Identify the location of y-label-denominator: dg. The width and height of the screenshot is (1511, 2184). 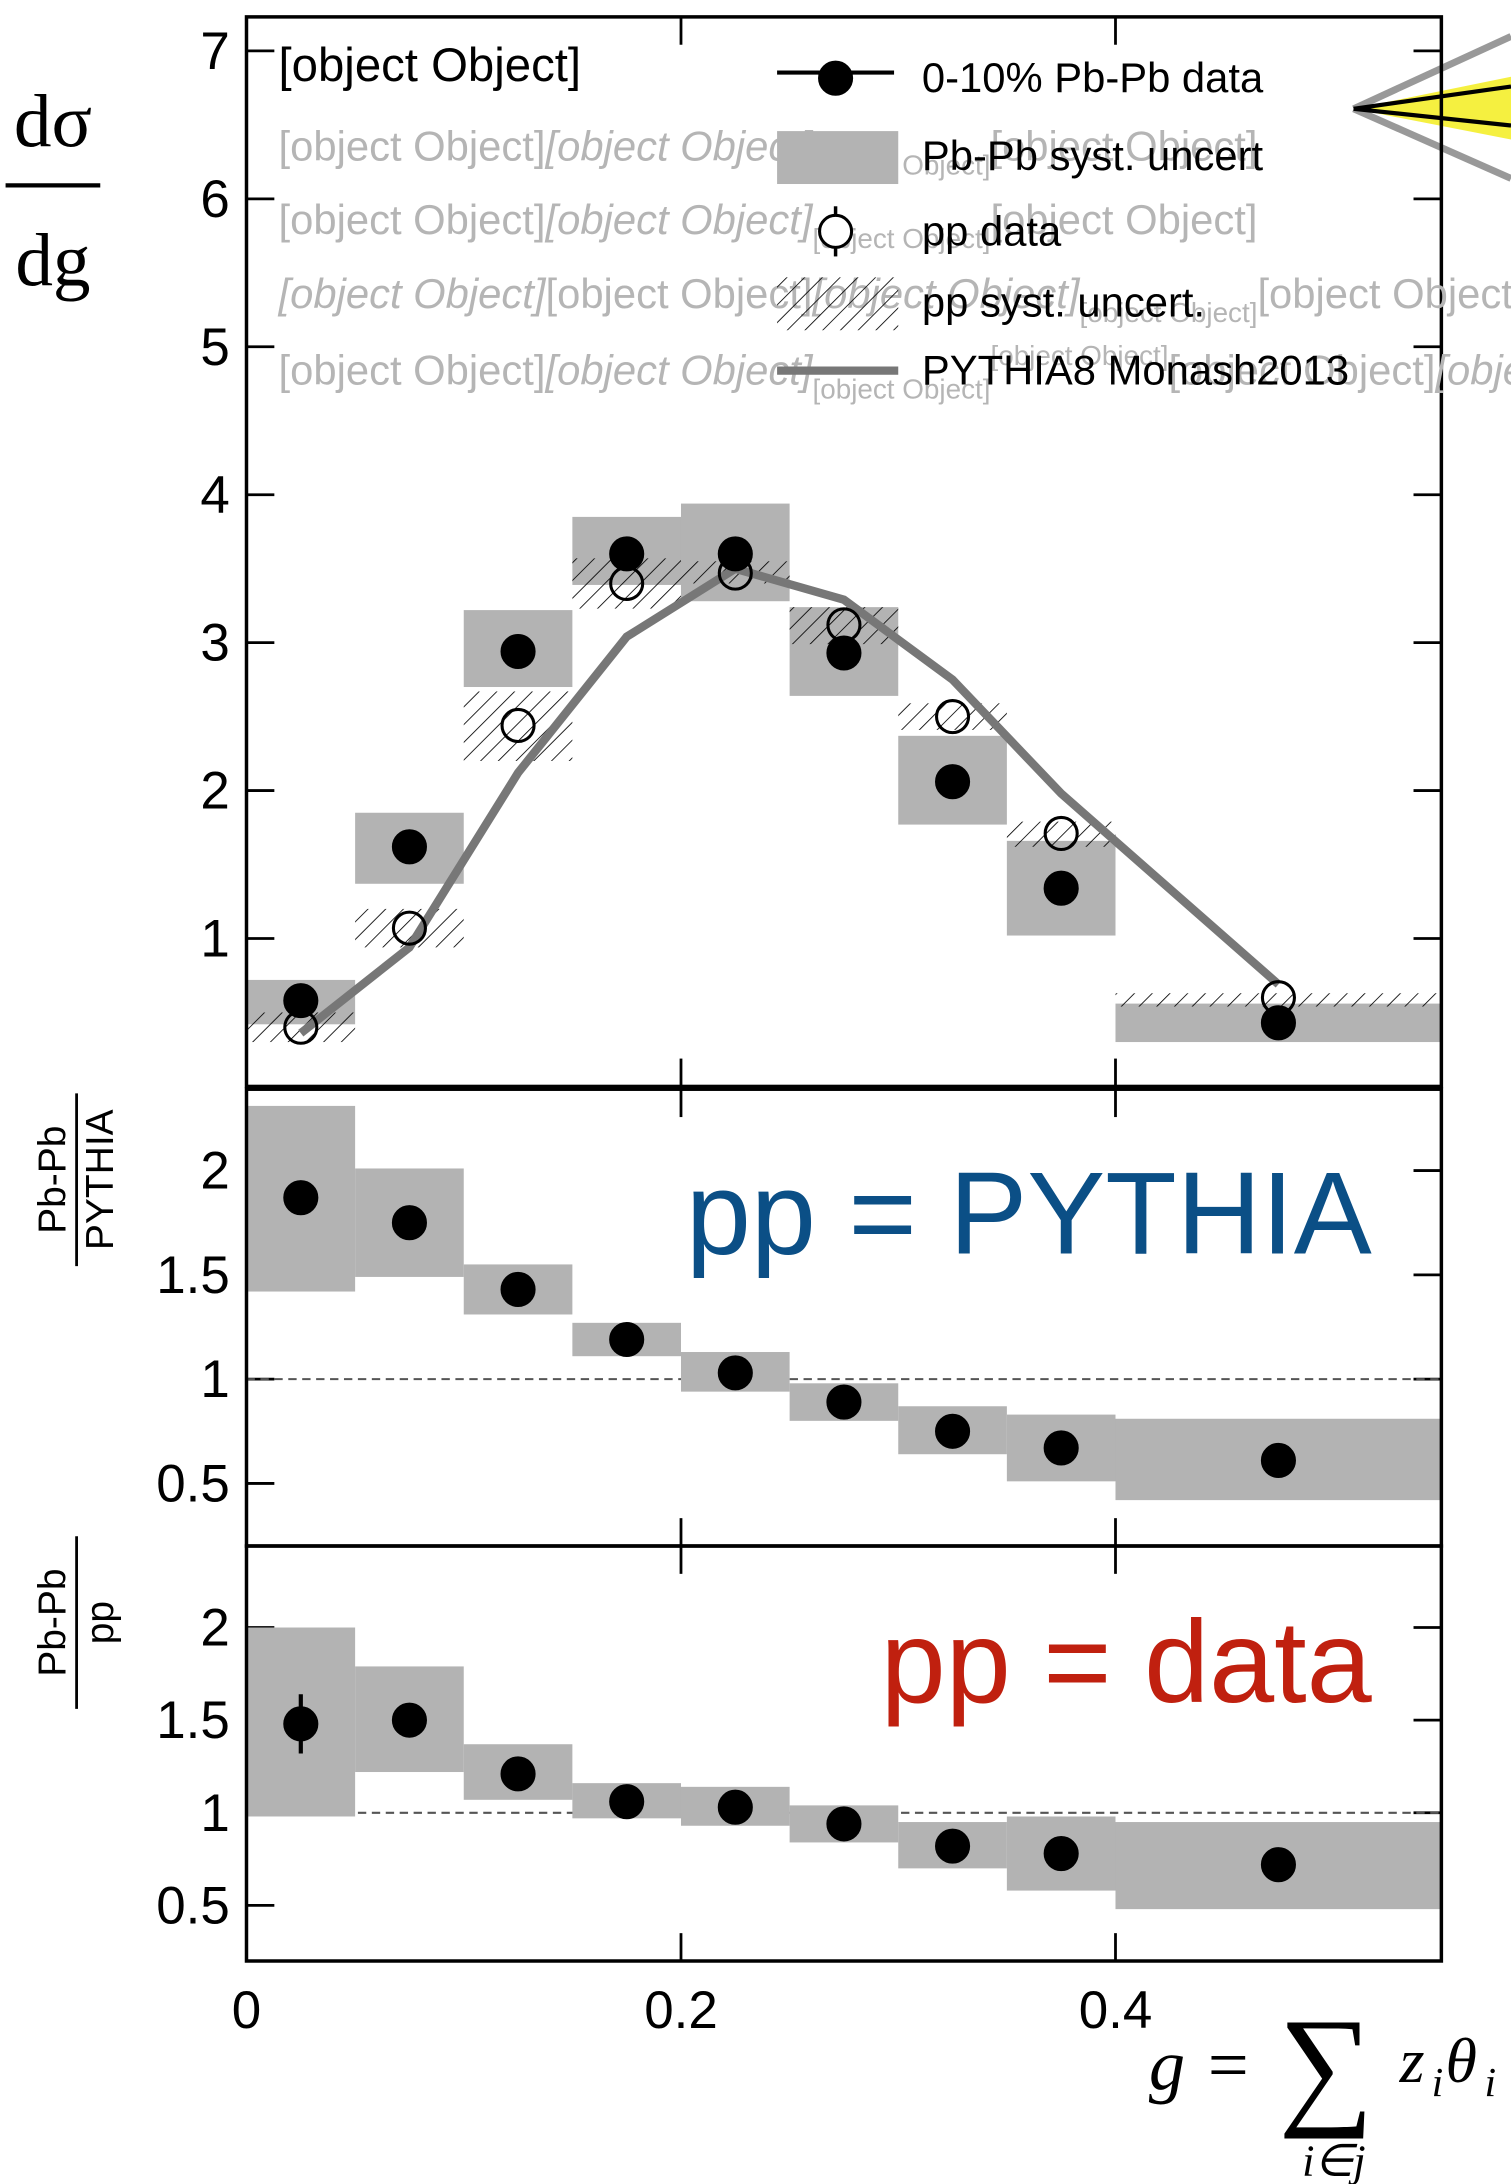
(52, 261).